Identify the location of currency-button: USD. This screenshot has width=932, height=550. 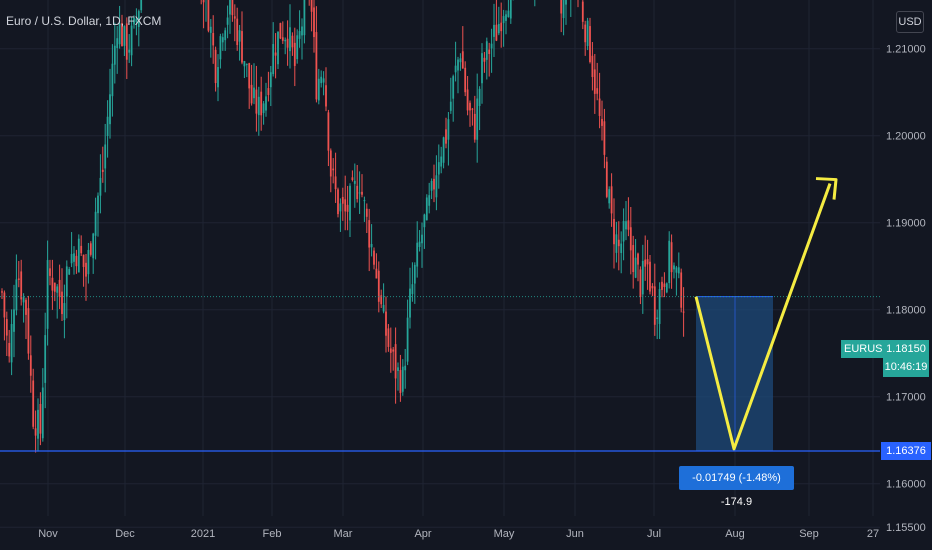
(910, 22).